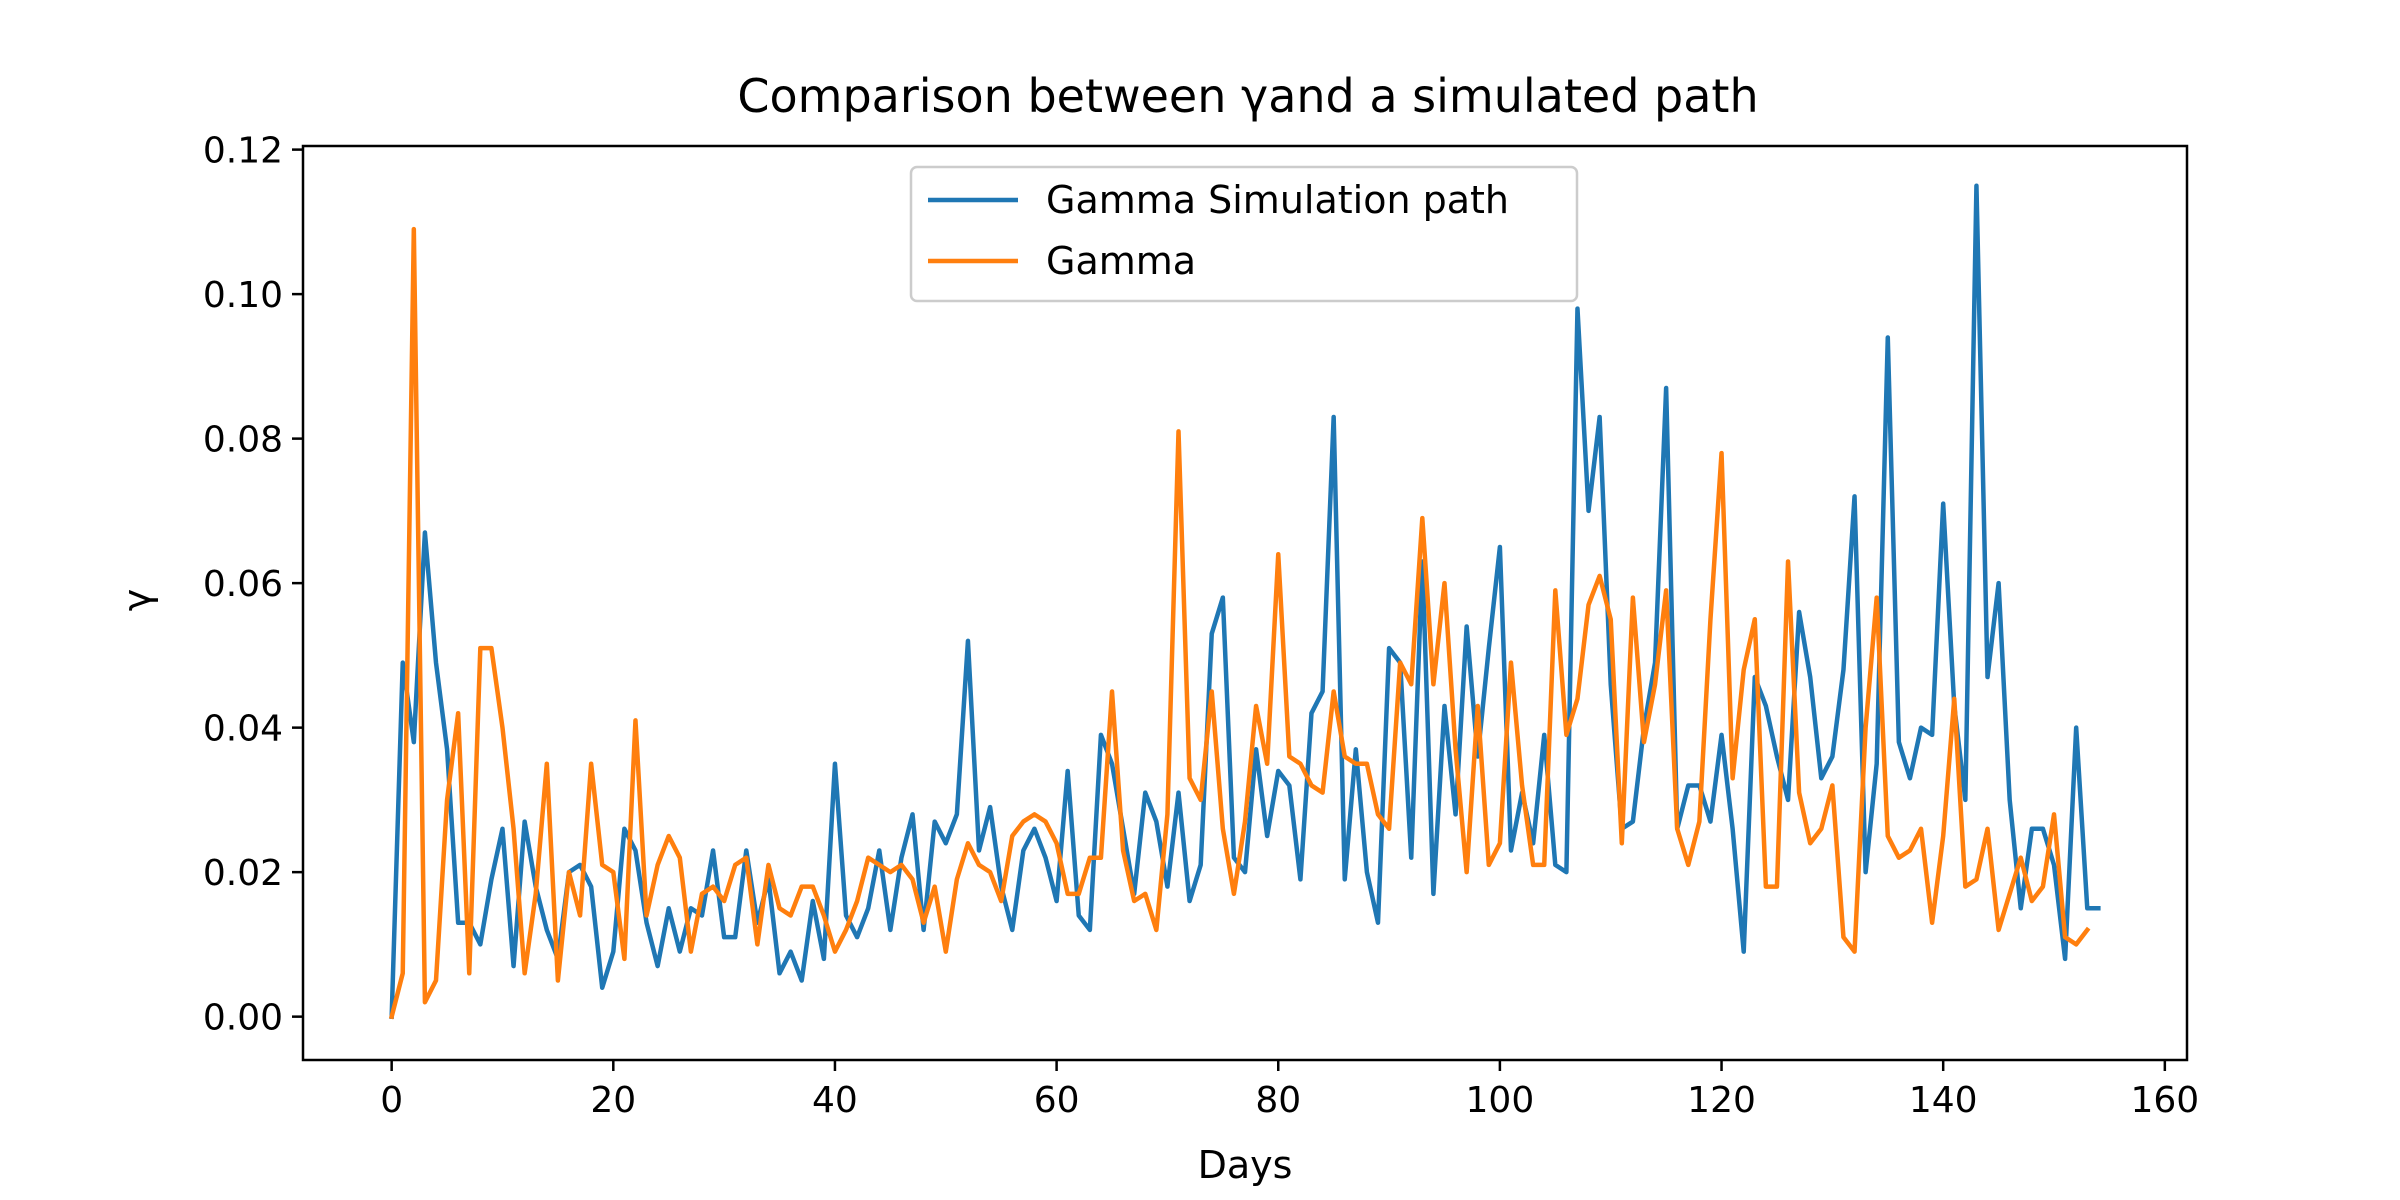 The height and width of the screenshot is (1200, 2400). Describe the element at coordinates (243, 151) in the screenshot. I see `y-tick-label: 0.12` at that location.